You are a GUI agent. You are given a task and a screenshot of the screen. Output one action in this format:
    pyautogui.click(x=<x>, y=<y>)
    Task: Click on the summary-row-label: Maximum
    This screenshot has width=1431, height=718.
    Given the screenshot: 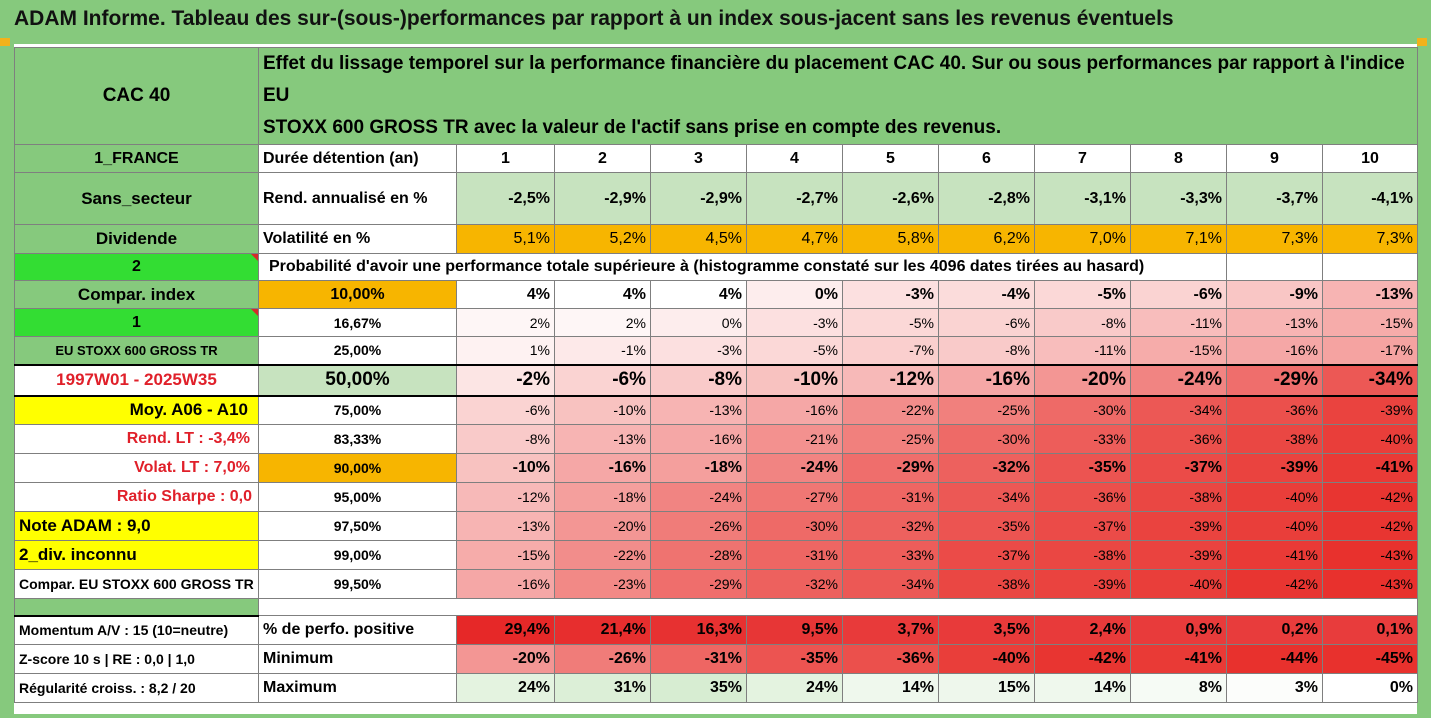 What is the action you would take?
    pyautogui.click(x=357, y=688)
    